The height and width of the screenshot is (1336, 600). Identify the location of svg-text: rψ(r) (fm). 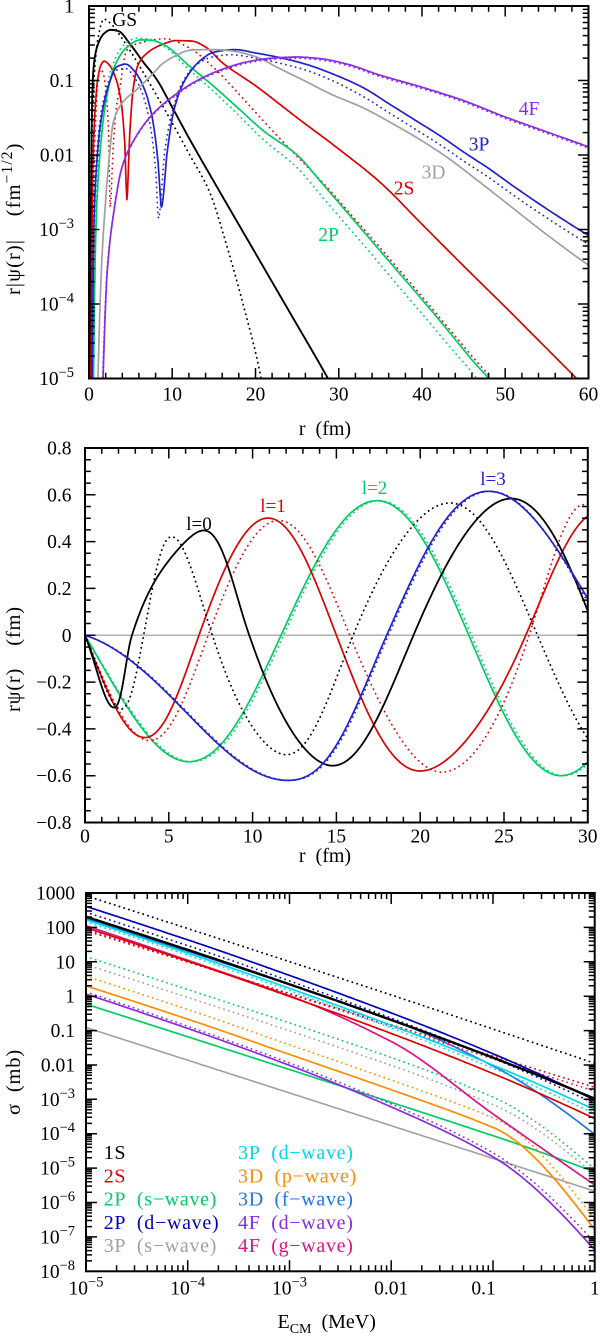
(14, 659).